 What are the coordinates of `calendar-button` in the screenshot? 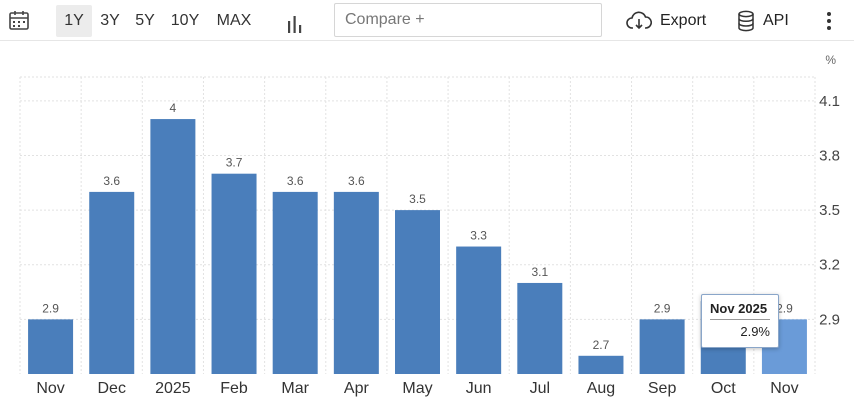 It's located at (19, 20).